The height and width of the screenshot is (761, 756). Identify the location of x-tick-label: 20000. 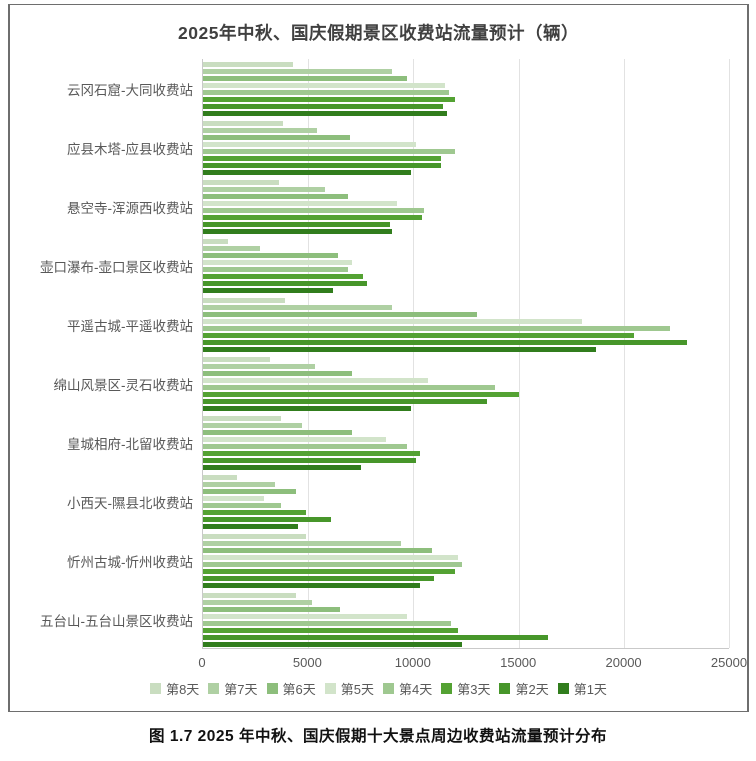
(623, 662).